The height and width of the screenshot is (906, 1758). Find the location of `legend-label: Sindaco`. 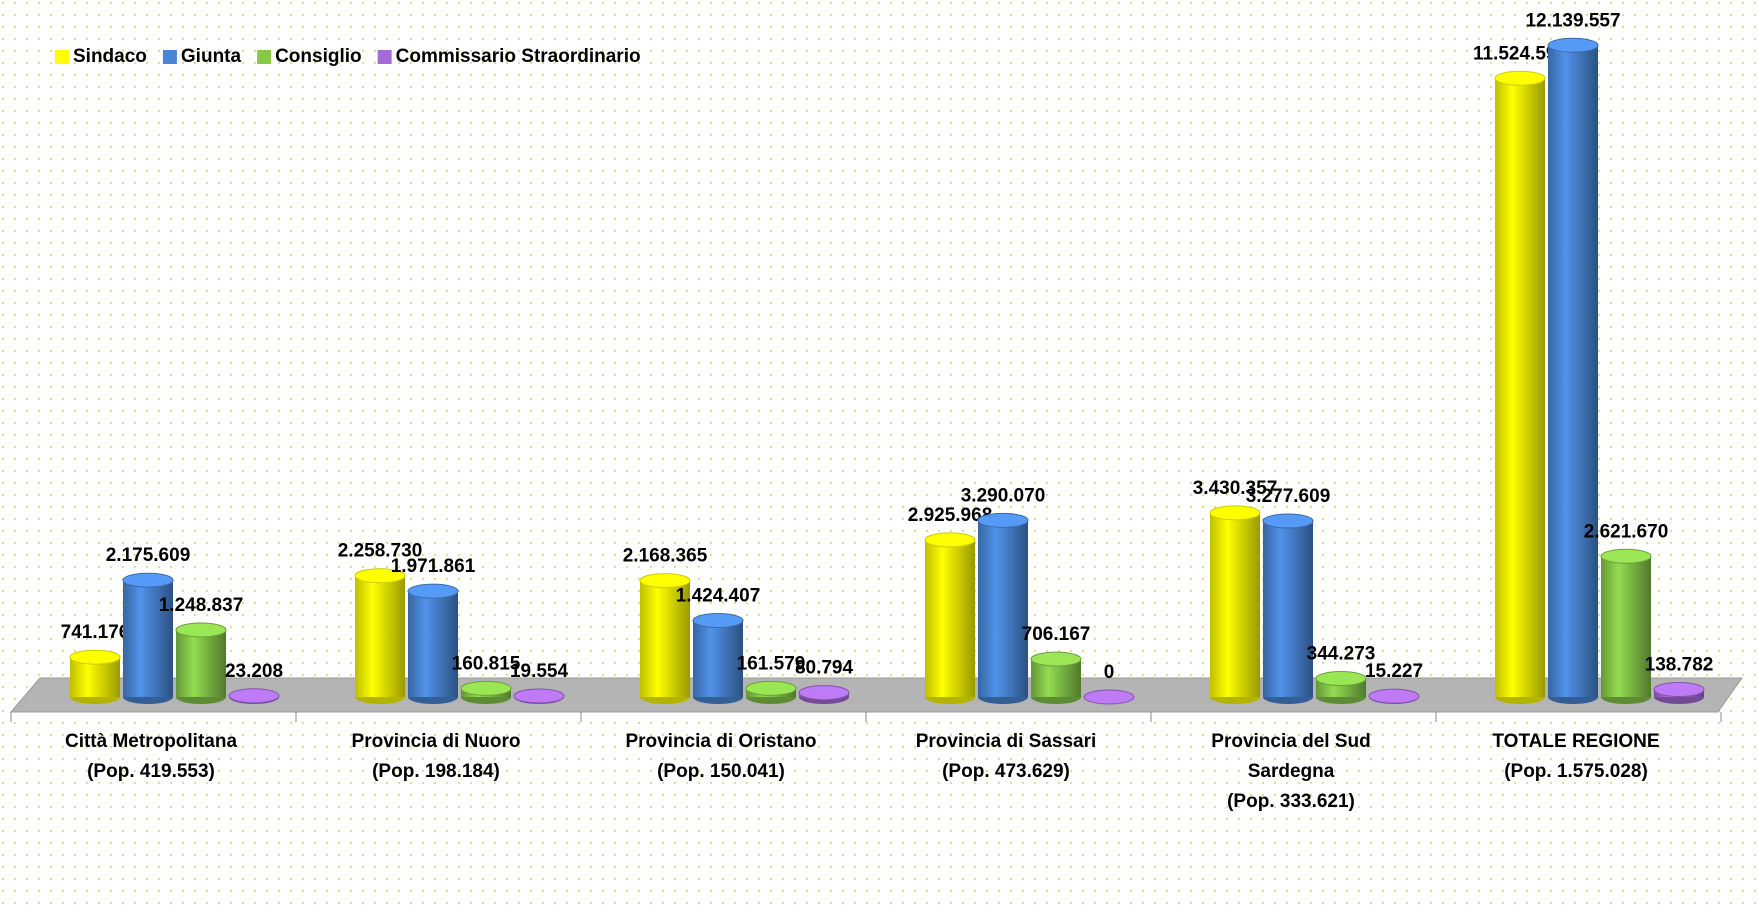

legend-label: Sindaco is located at coordinates (110, 56).